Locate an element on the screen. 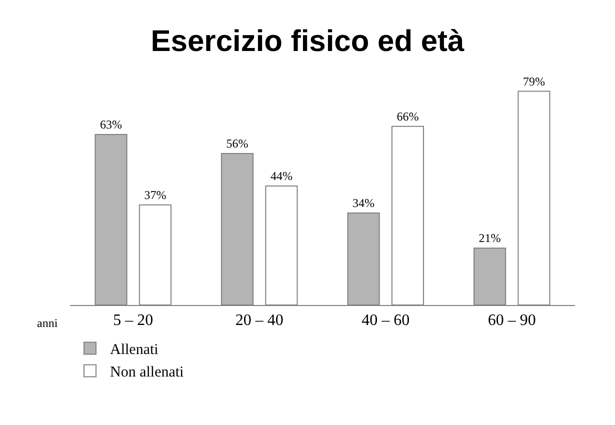 The height and width of the screenshot is (425, 615). data-label: 56% is located at coordinates (237, 143).